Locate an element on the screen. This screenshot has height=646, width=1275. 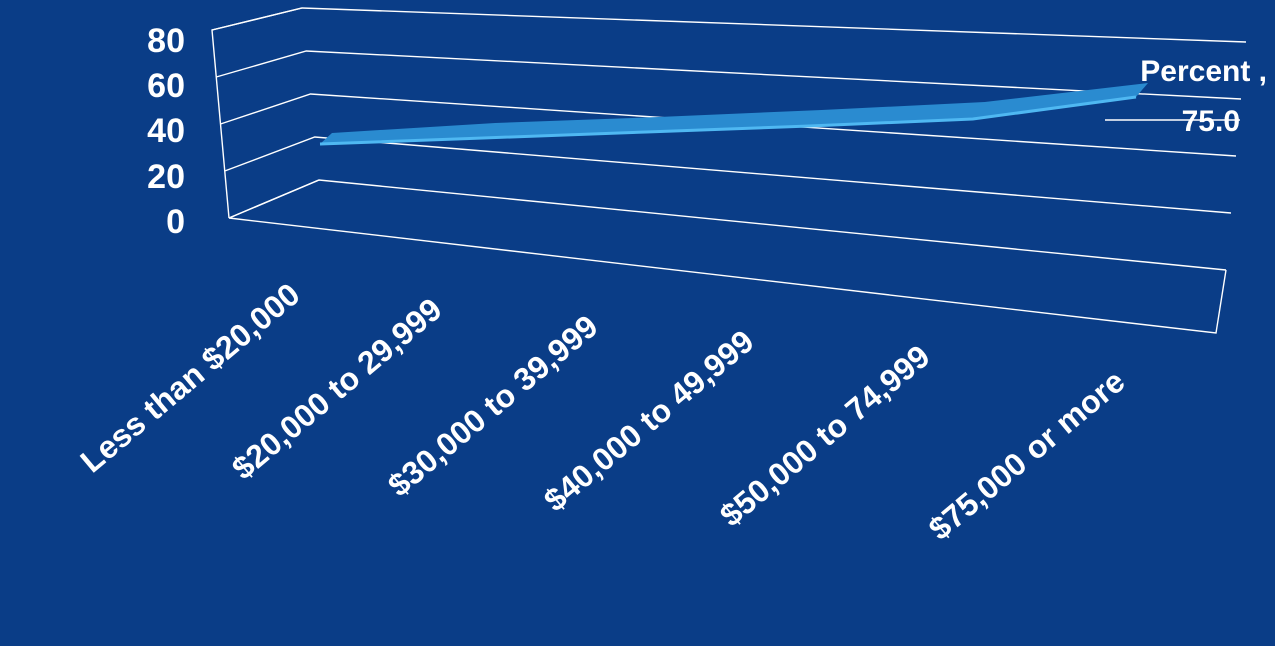
y-tick-label: 40 is located at coordinates (166, 131).